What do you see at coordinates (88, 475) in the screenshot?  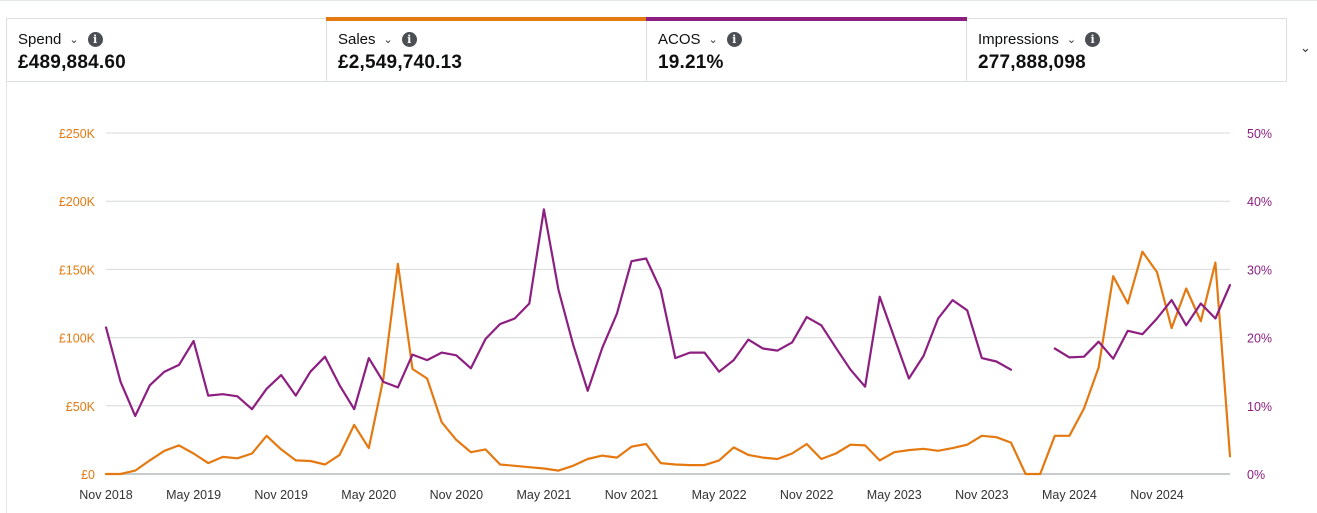 I see `y-left-tick-label: £0` at bounding box center [88, 475].